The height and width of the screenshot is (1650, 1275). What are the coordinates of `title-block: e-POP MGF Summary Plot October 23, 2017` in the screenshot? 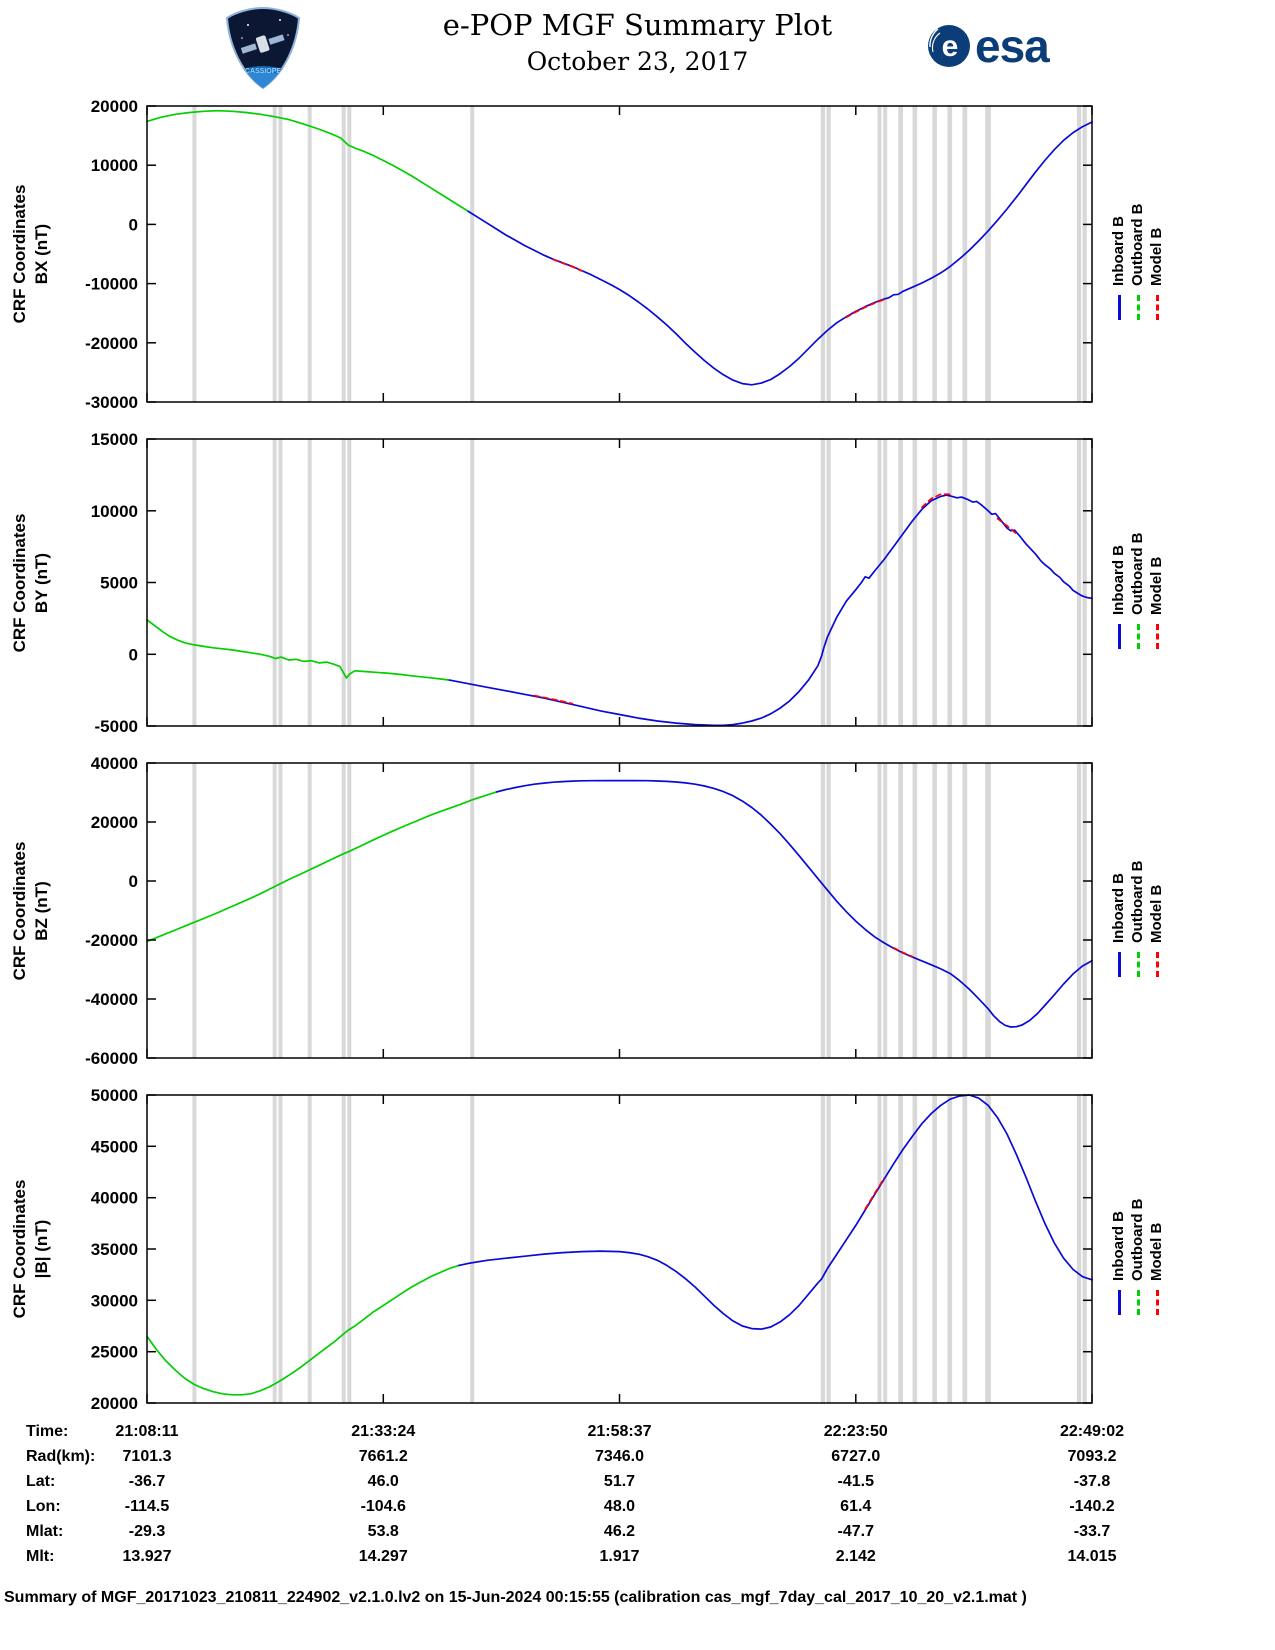 It's located at (637, 42).